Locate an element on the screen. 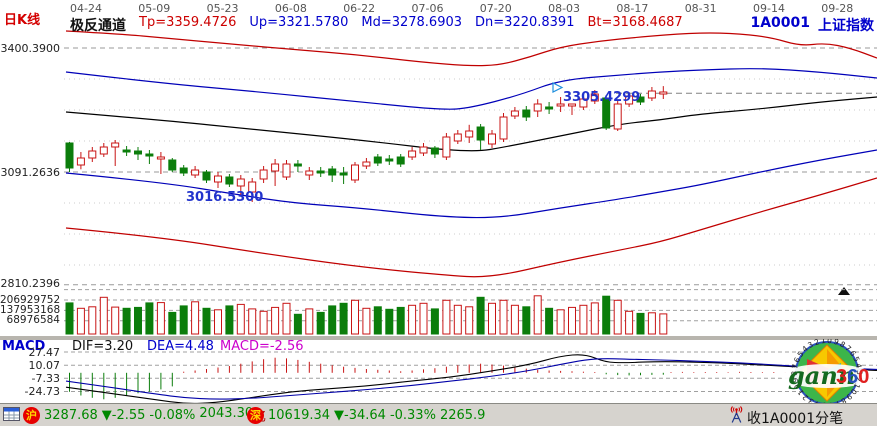 Image resolution: width=877 pixels, height=426 pixels. shenzhen-badge: 深 is located at coordinates (255, 415).